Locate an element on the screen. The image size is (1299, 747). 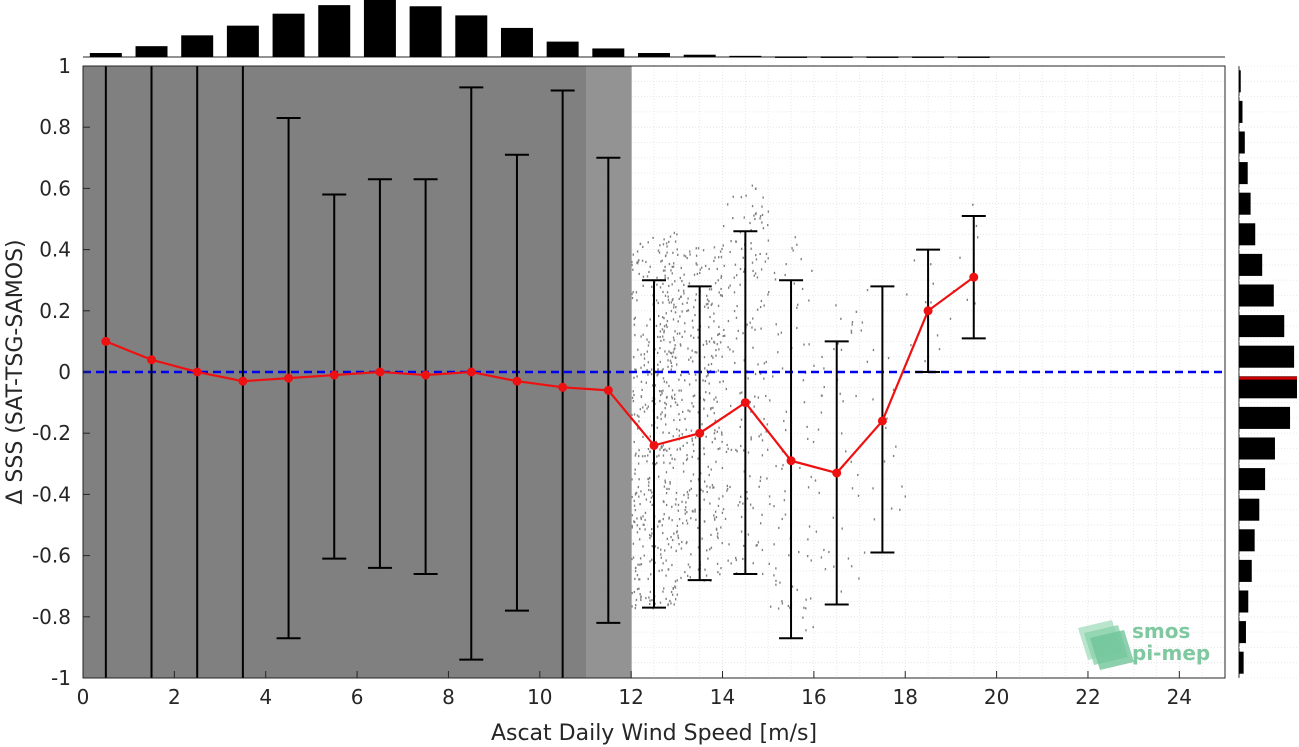
y-tick-label: -0.2 is located at coordinates (51, 433).